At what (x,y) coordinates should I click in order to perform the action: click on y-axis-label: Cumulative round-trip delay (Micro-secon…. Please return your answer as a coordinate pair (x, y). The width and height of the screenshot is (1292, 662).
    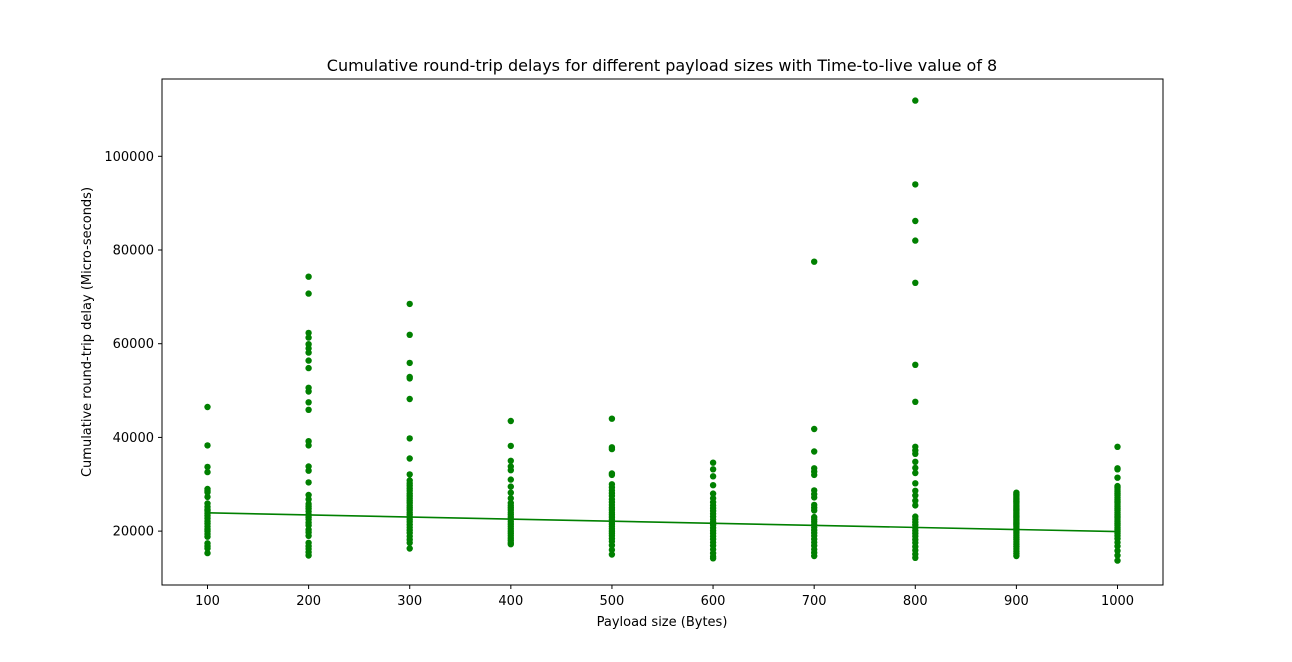
    Looking at the image, I should click on (87, 332).